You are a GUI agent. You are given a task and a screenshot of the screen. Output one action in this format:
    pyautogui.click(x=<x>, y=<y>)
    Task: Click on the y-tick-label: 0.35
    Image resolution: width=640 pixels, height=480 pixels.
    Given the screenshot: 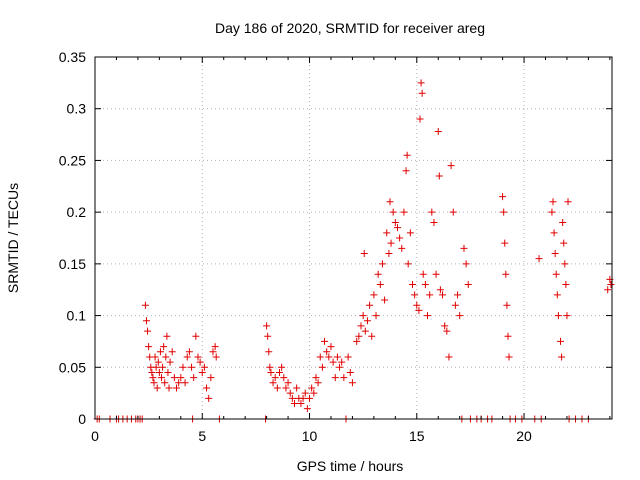 What is the action you would take?
    pyautogui.click(x=72, y=57)
    